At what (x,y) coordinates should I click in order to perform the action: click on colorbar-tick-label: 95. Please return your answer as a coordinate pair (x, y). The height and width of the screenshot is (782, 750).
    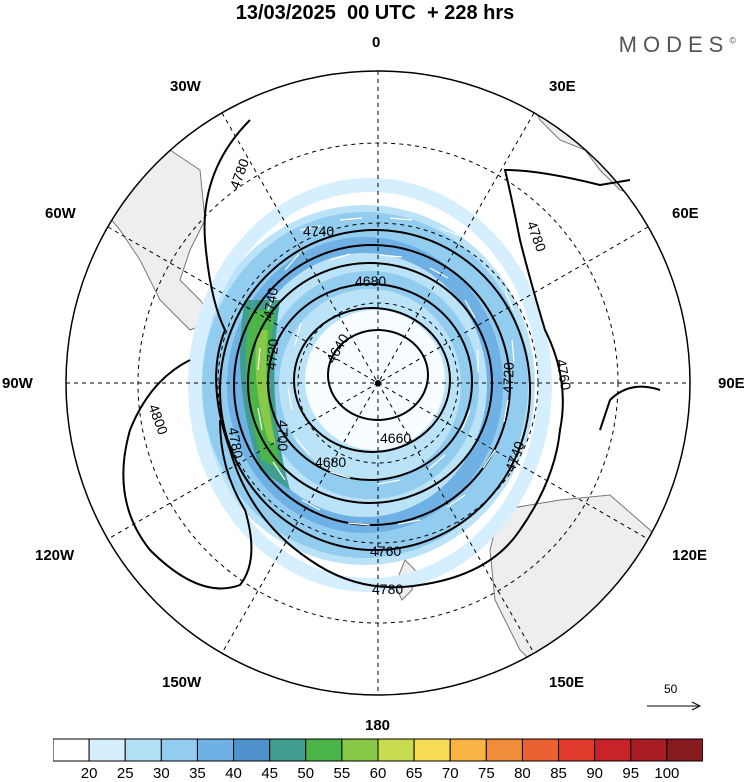
    Looking at the image, I should click on (631, 773).